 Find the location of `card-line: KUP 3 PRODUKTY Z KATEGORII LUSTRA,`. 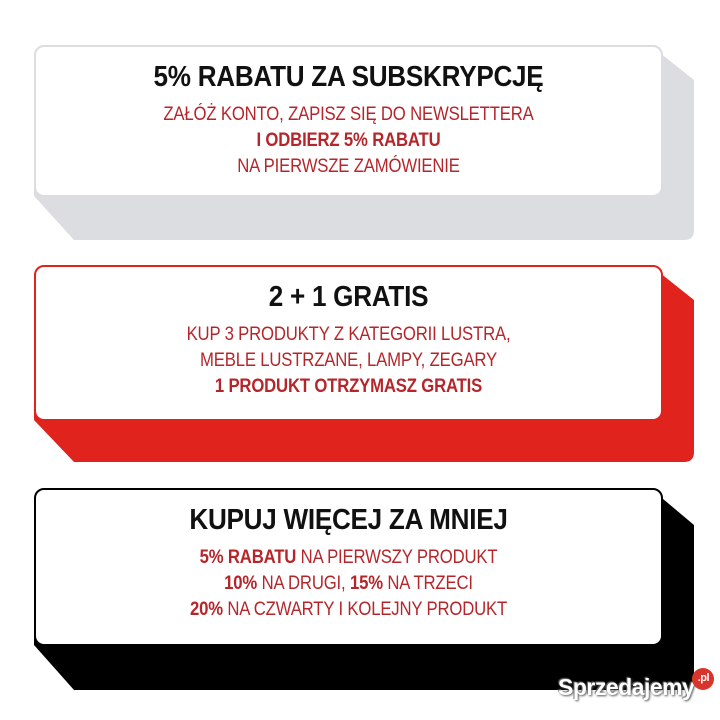

card-line: KUP 3 PRODUKTY Z KATEGORII LUSTRA, is located at coordinates (348, 334).